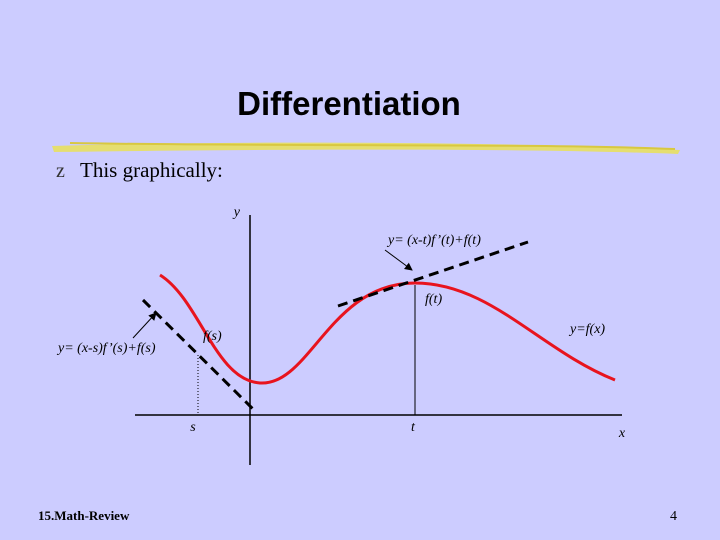 The height and width of the screenshot is (540, 720). I want to click on ft-label: f(t), so click(433, 299).